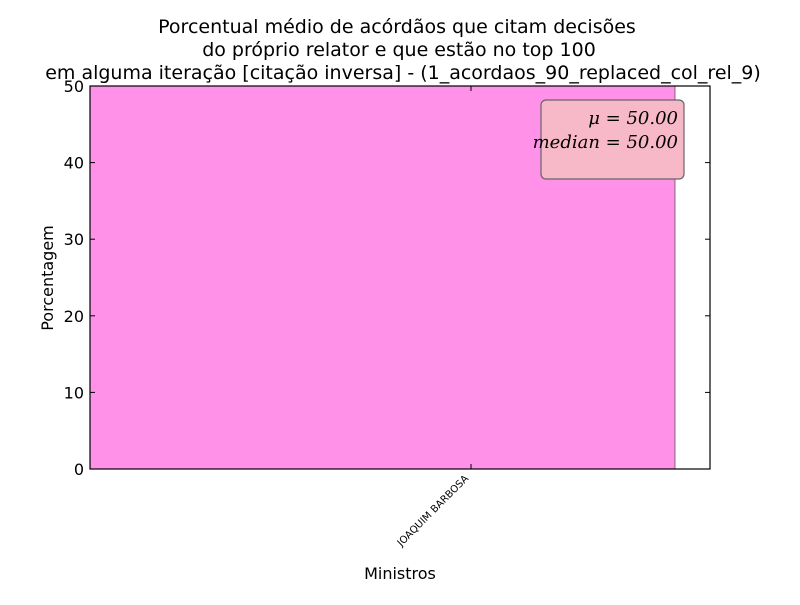 The image size is (800, 605). I want to click on y-tick-label-1: 10, so click(74, 392).